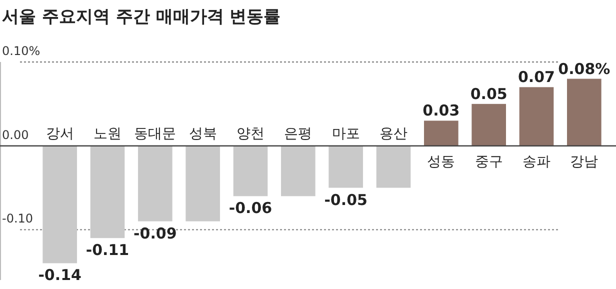 The width and height of the screenshot is (616, 289). What do you see at coordinates (15, 135) in the screenshot?
I see `y-tick-label: 0.00` at bounding box center [15, 135].